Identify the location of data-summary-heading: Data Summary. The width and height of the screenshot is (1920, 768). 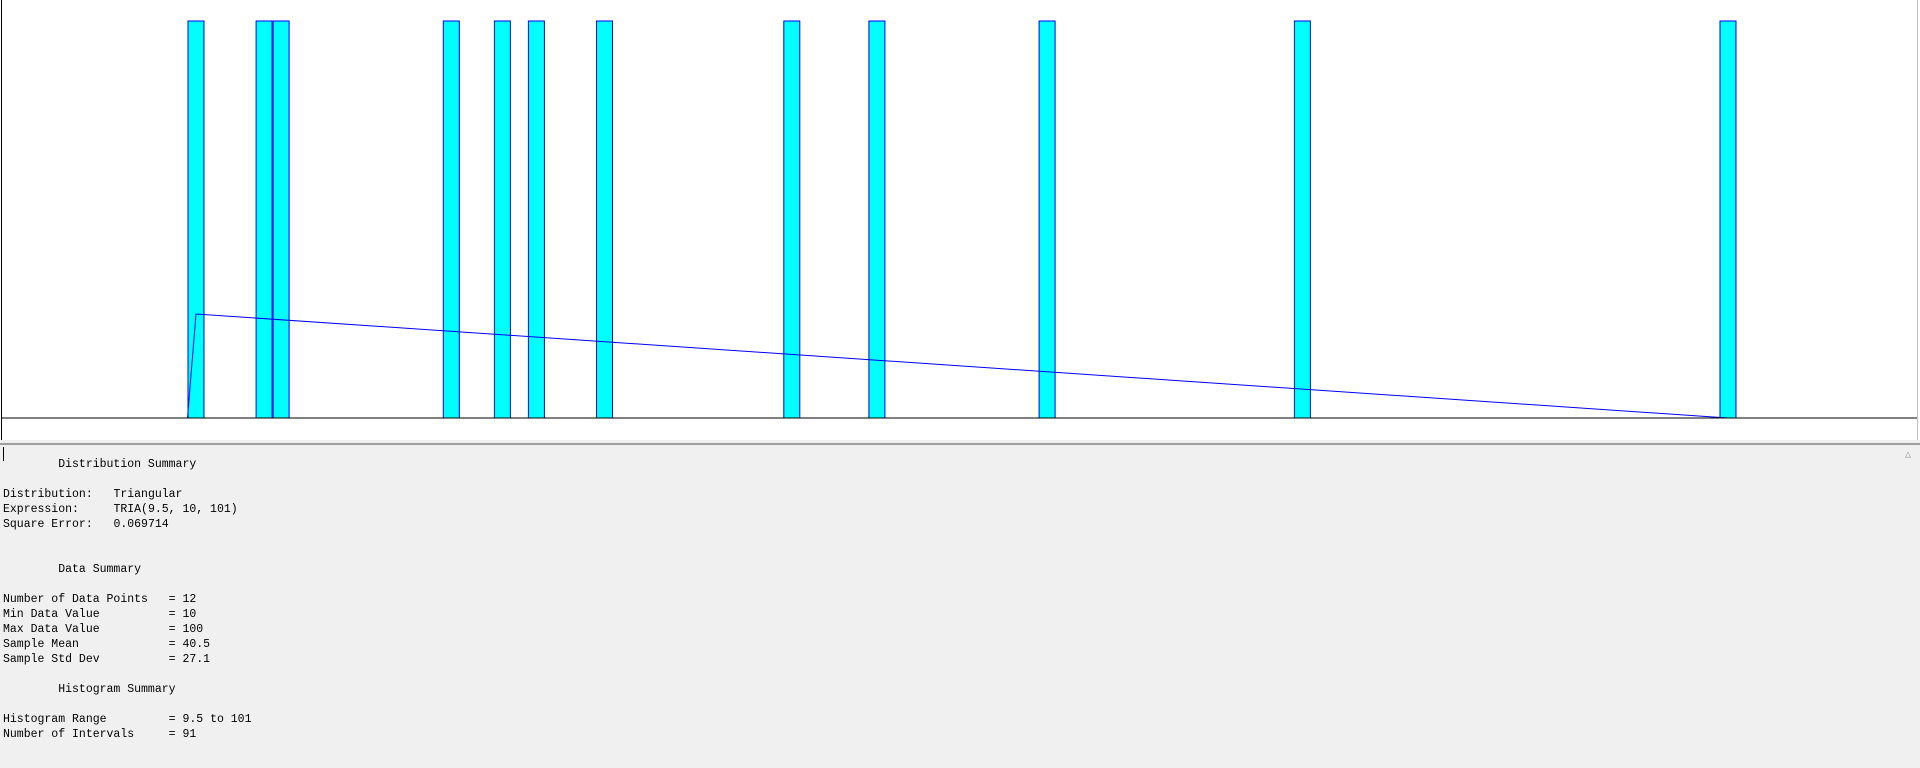
(100, 569).